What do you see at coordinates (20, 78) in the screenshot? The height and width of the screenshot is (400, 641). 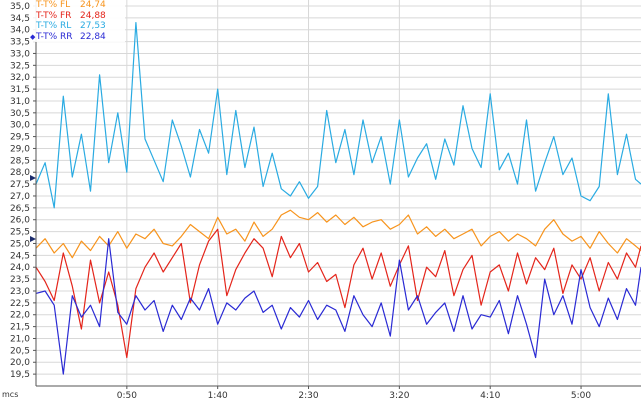 I see `y-tick-label: 32,0` at bounding box center [20, 78].